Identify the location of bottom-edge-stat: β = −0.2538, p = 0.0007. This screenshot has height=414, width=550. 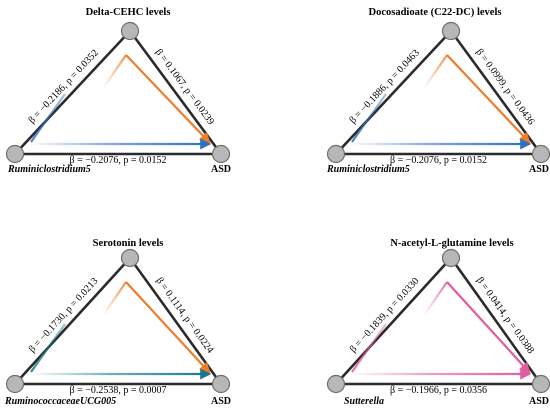
(117, 390).